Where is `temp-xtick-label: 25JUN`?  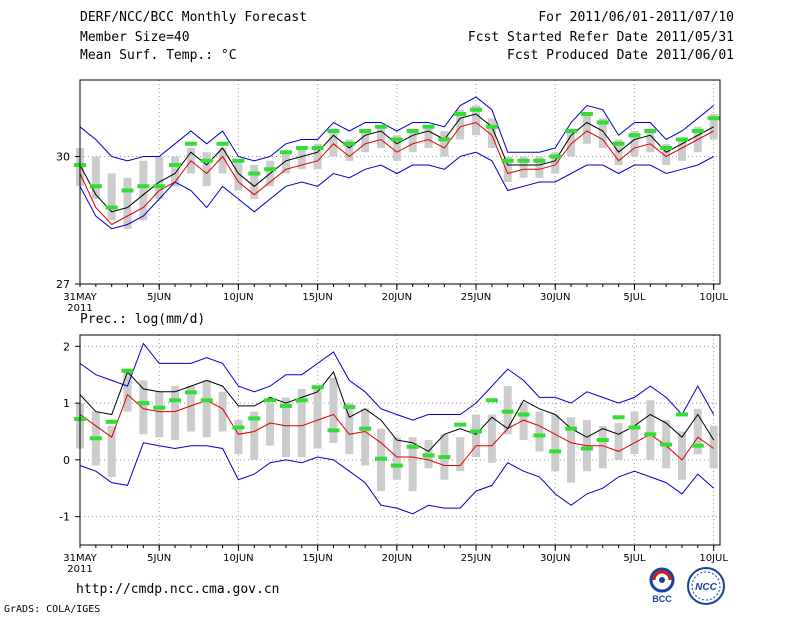
temp-xtick-label: 25JUN is located at coordinates (476, 297).